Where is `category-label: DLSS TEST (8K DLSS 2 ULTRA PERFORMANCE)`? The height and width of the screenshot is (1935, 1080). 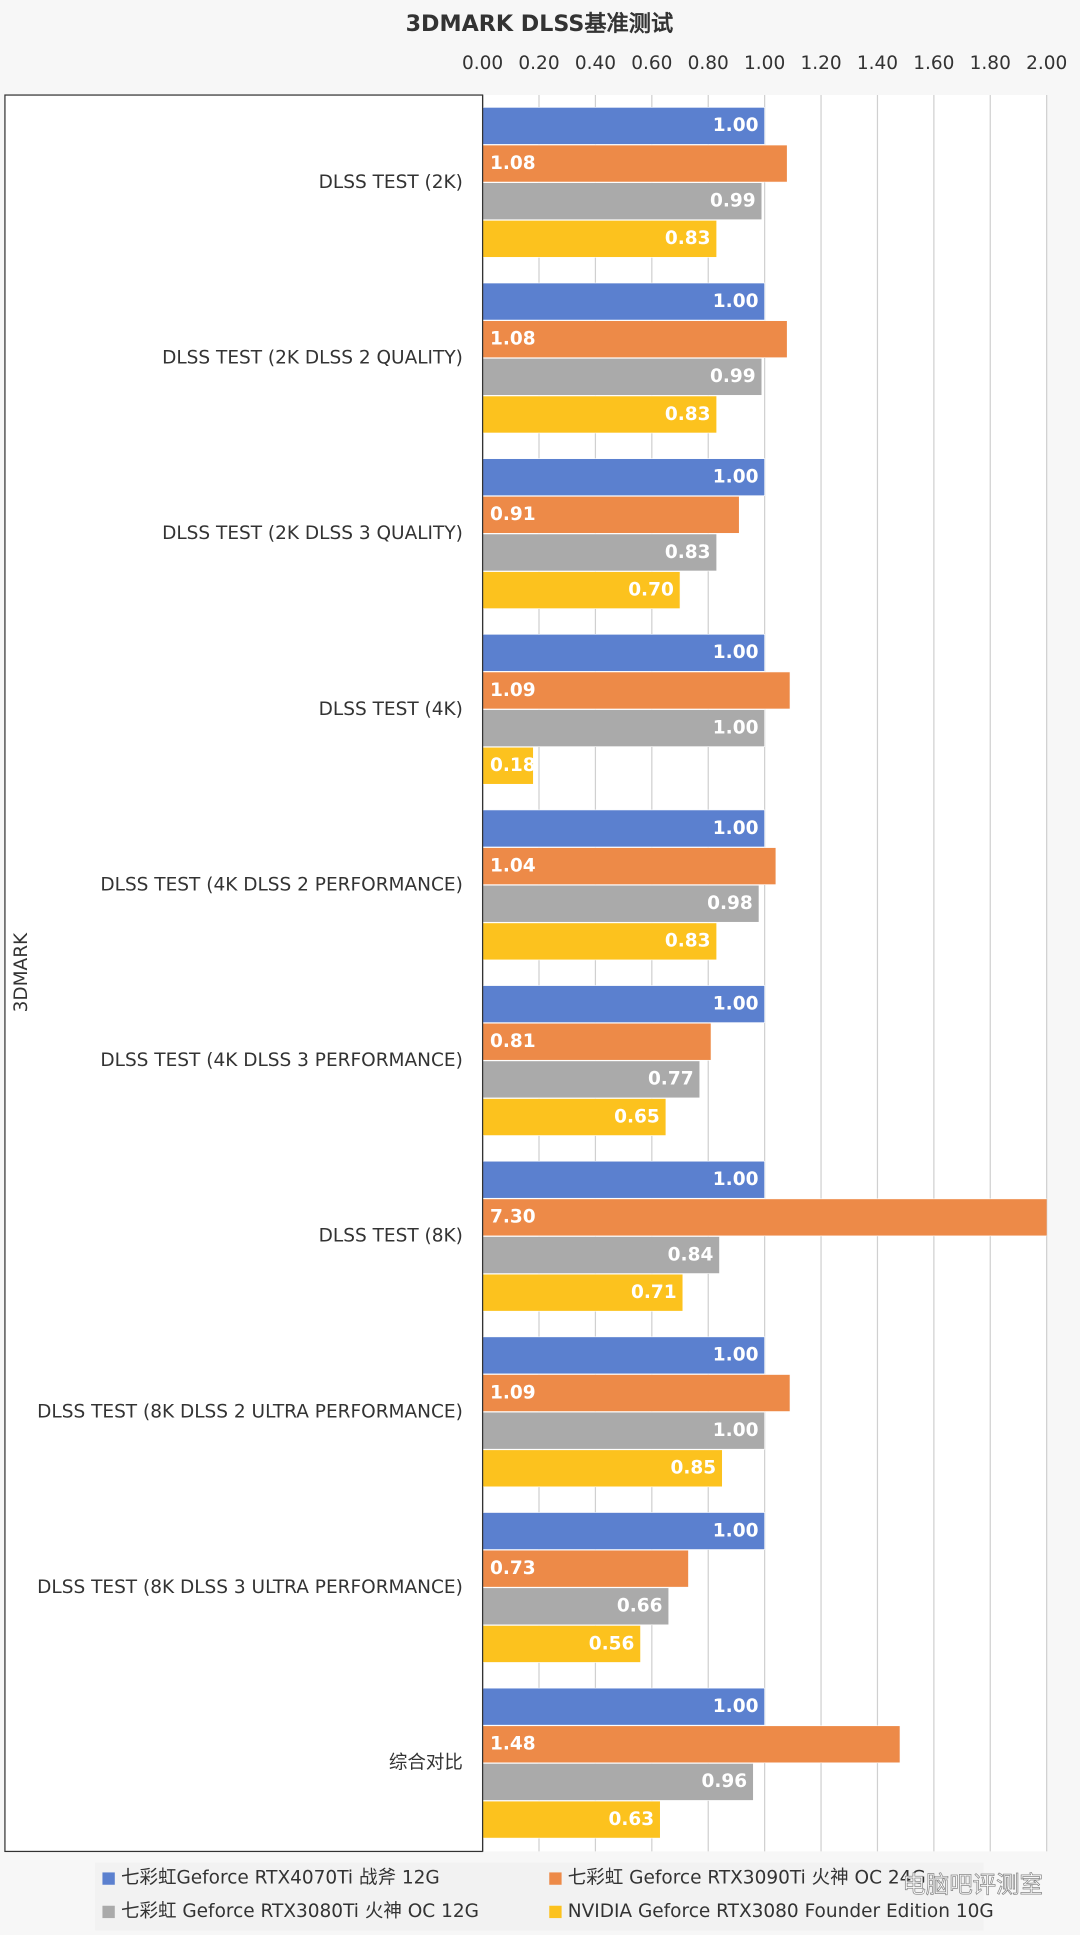 category-label: DLSS TEST (8K DLSS 2 ULTRA PERFORMANCE) is located at coordinates (250, 1411).